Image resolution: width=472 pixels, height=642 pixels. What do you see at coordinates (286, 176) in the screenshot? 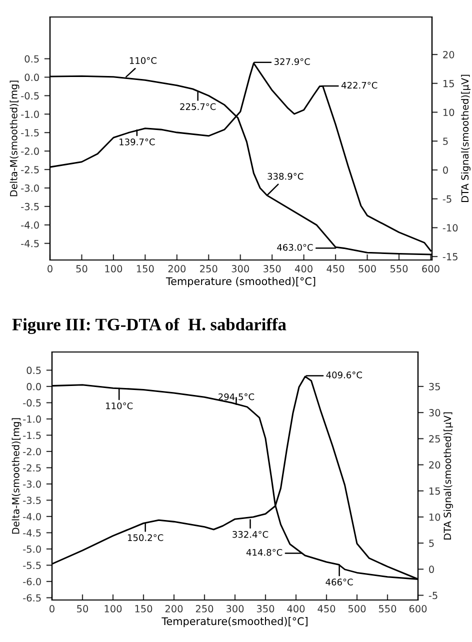
I see `annotation: 338.9°C` at bounding box center [286, 176].